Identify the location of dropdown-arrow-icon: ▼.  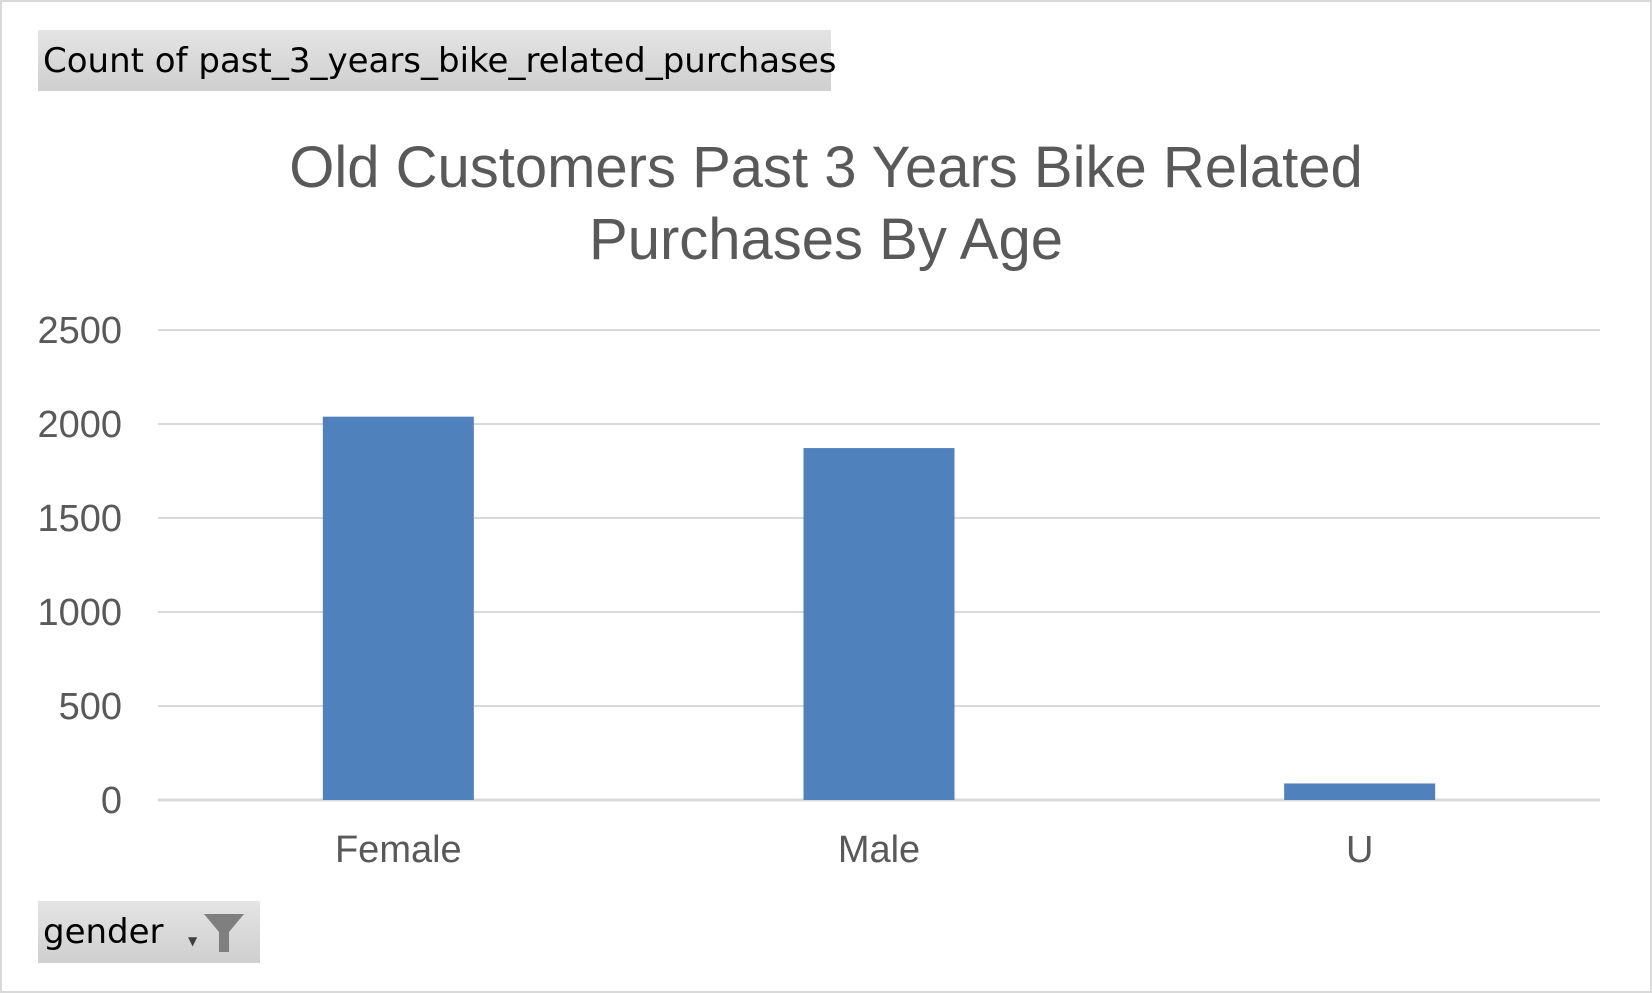
(193, 941).